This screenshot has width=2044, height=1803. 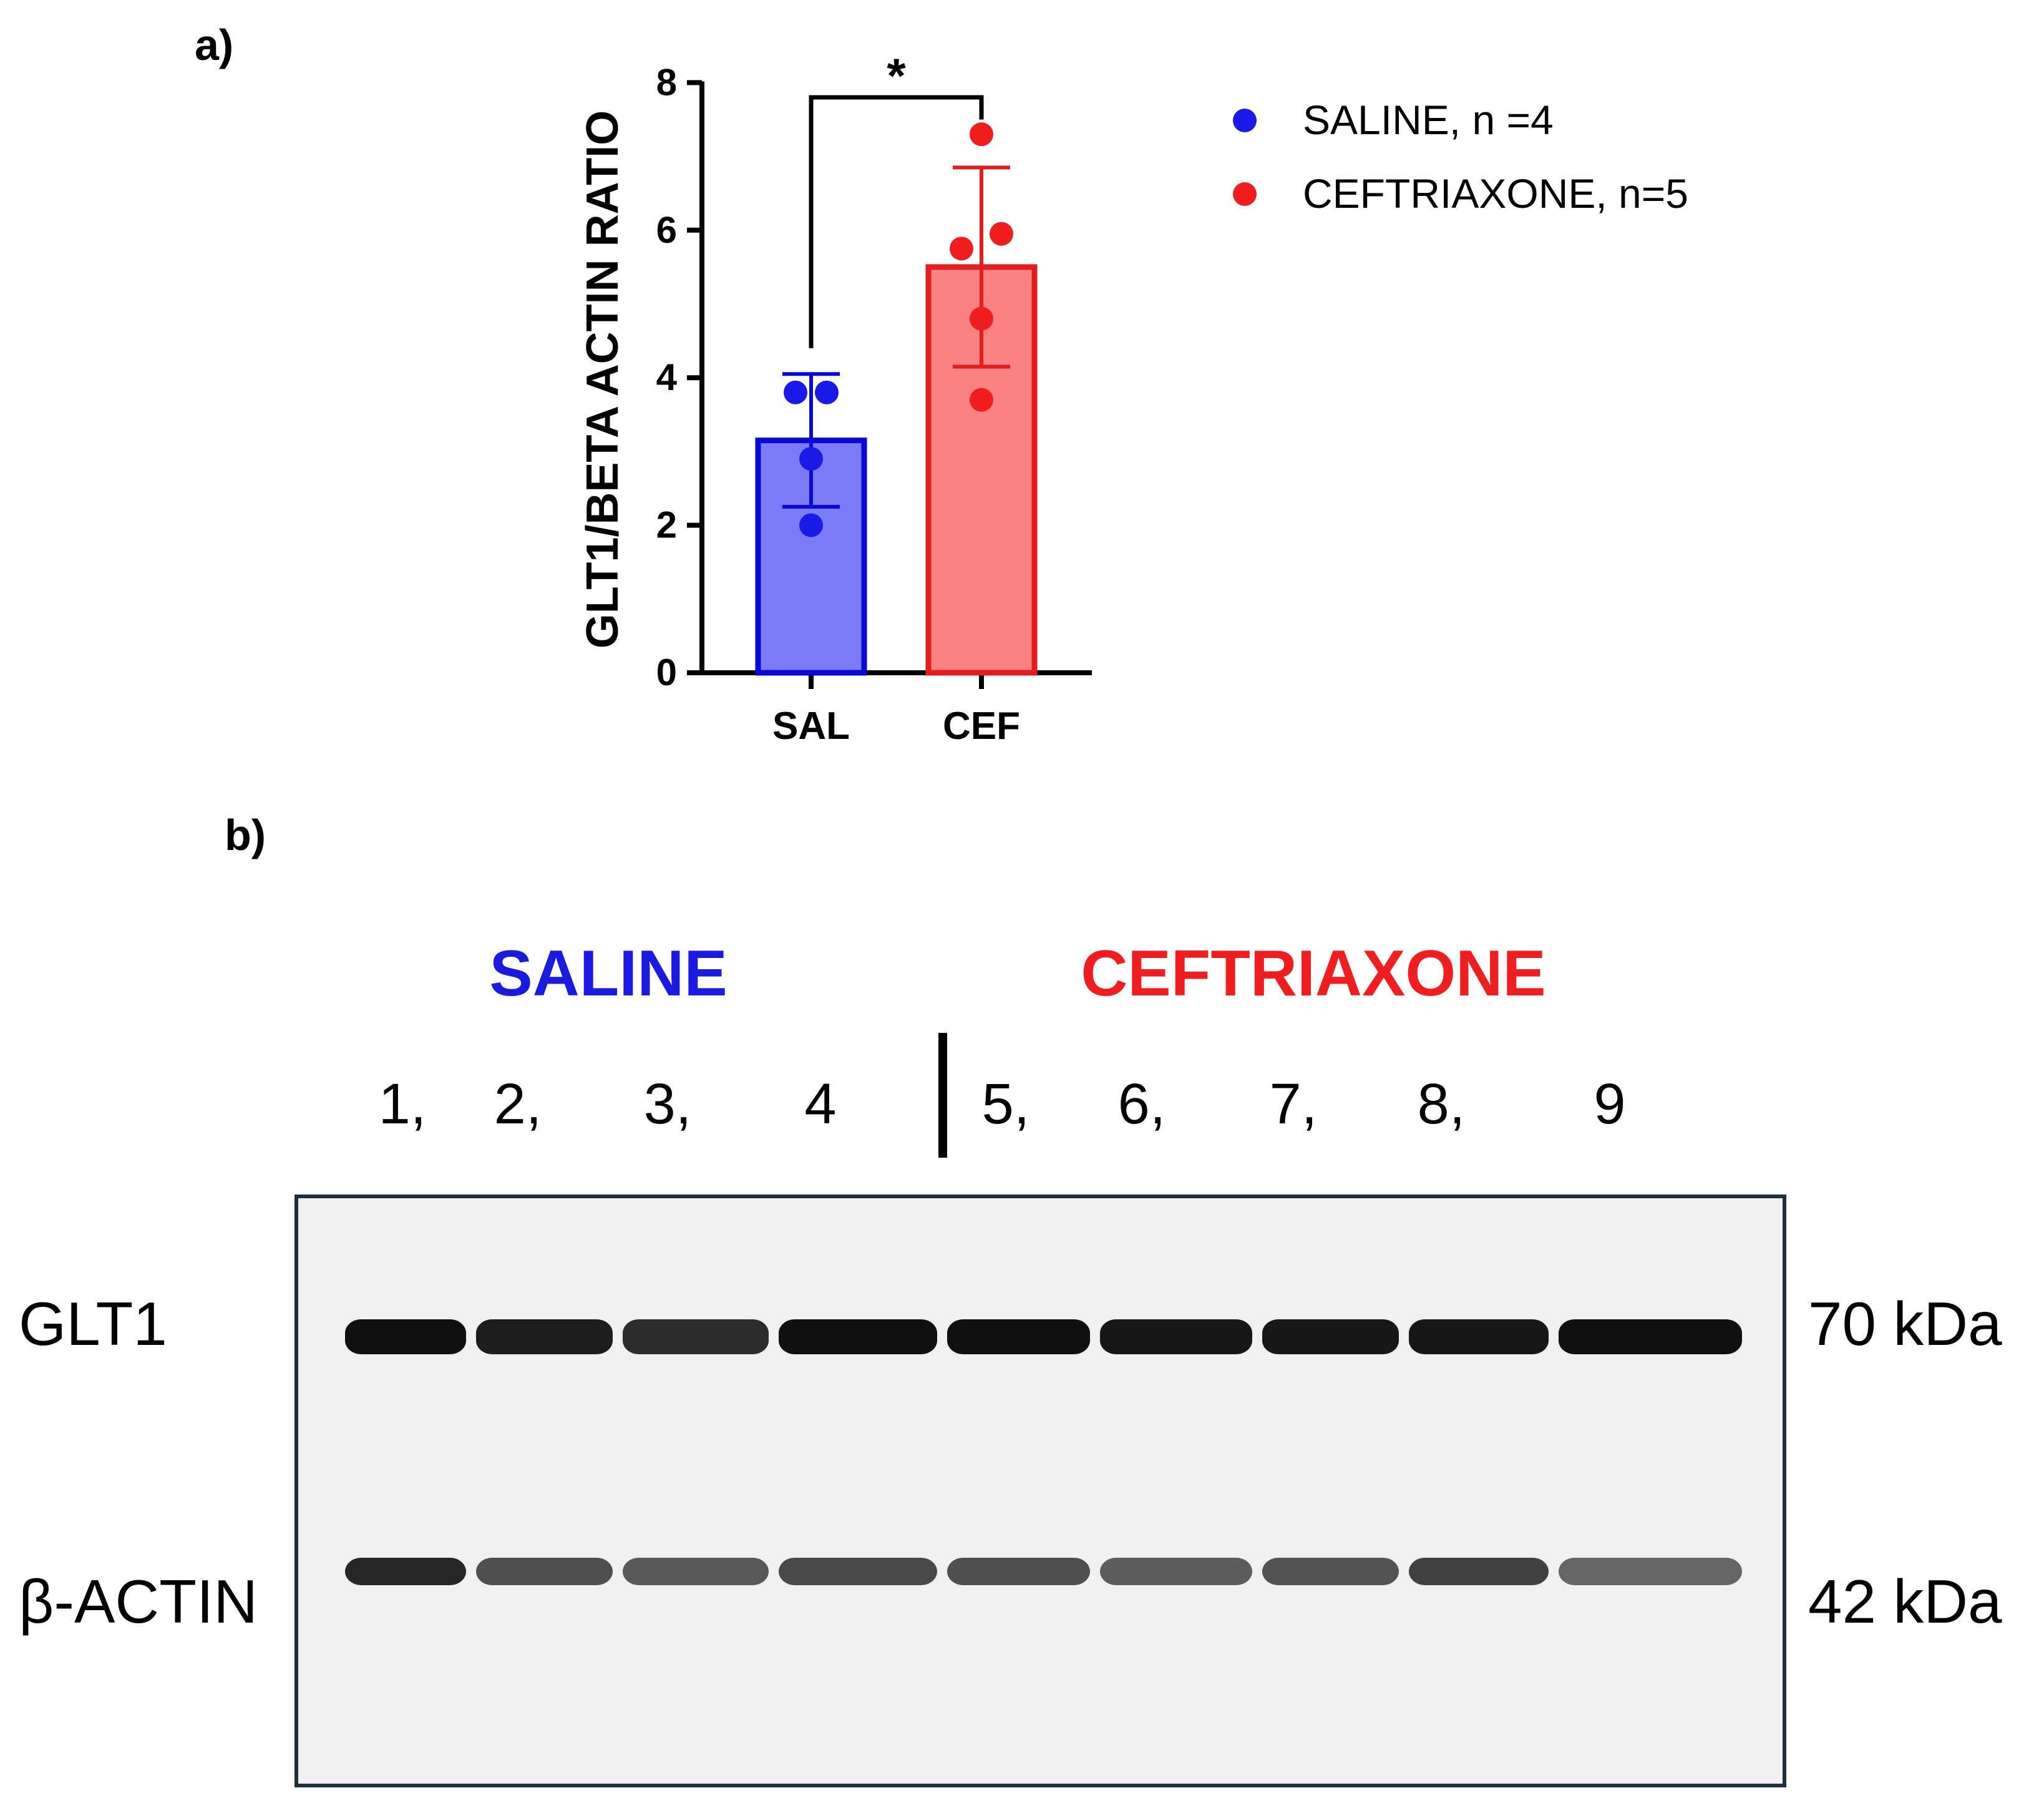 What do you see at coordinates (1905, 1601) in the screenshot?
I see `band-size-beta-actin: 42 kDa` at bounding box center [1905, 1601].